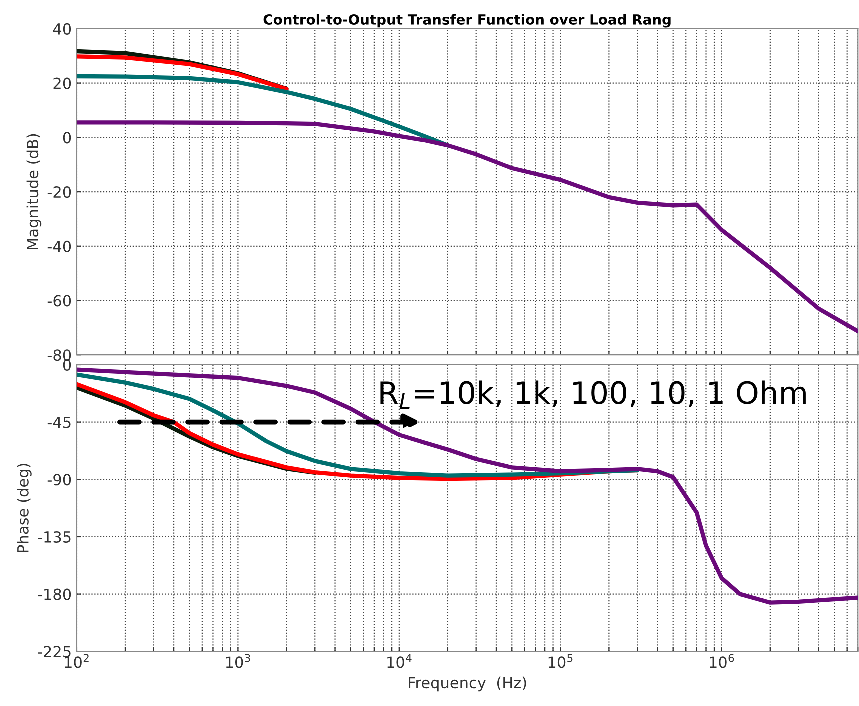 Image resolution: width=859 pixels, height=706 pixels. I want to click on y-tick-label: -225, so click(54, 652).